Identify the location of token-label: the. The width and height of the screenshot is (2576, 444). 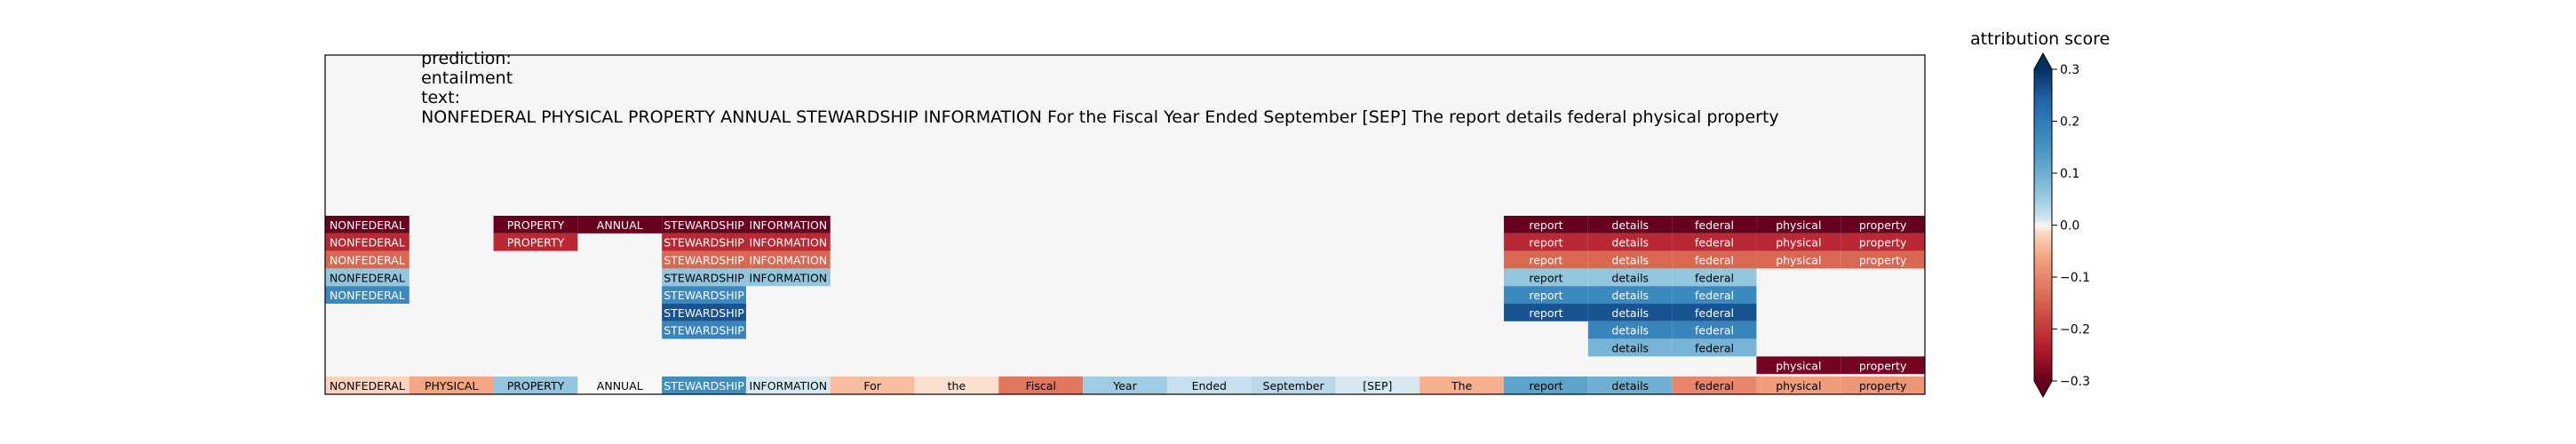
(957, 385).